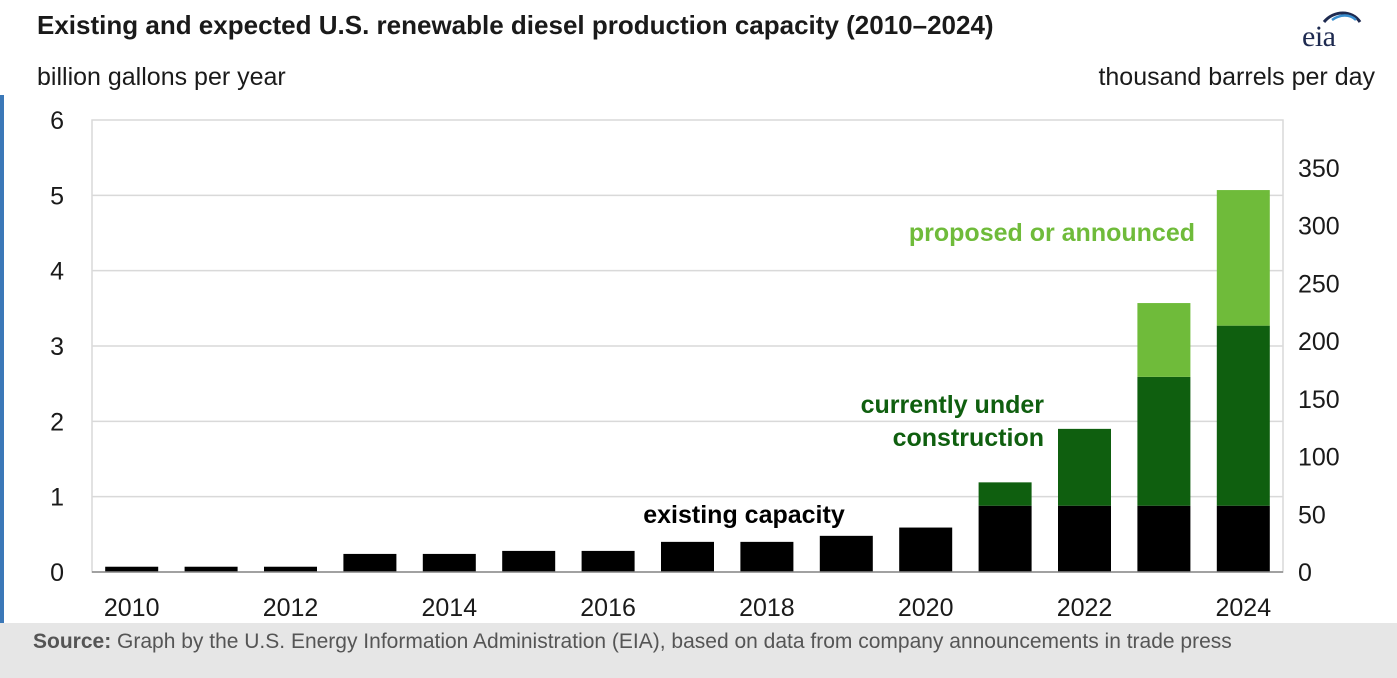 This screenshot has width=1397, height=678. What do you see at coordinates (968, 438) in the screenshot?
I see `annotation-under-construction-line2: construction` at bounding box center [968, 438].